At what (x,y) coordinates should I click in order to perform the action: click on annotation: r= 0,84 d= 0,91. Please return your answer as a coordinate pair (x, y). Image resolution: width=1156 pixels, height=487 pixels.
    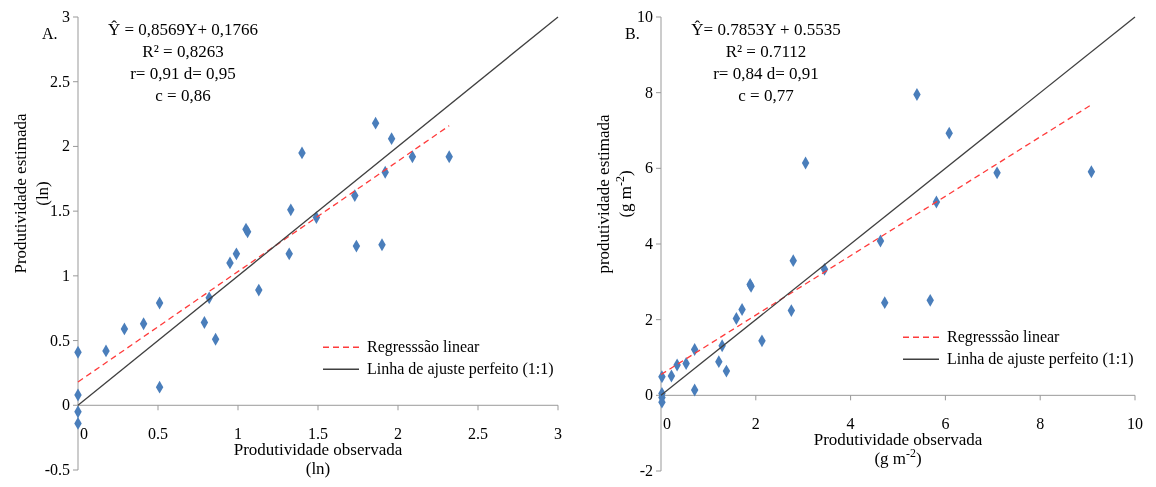
    Looking at the image, I should click on (766, 73).